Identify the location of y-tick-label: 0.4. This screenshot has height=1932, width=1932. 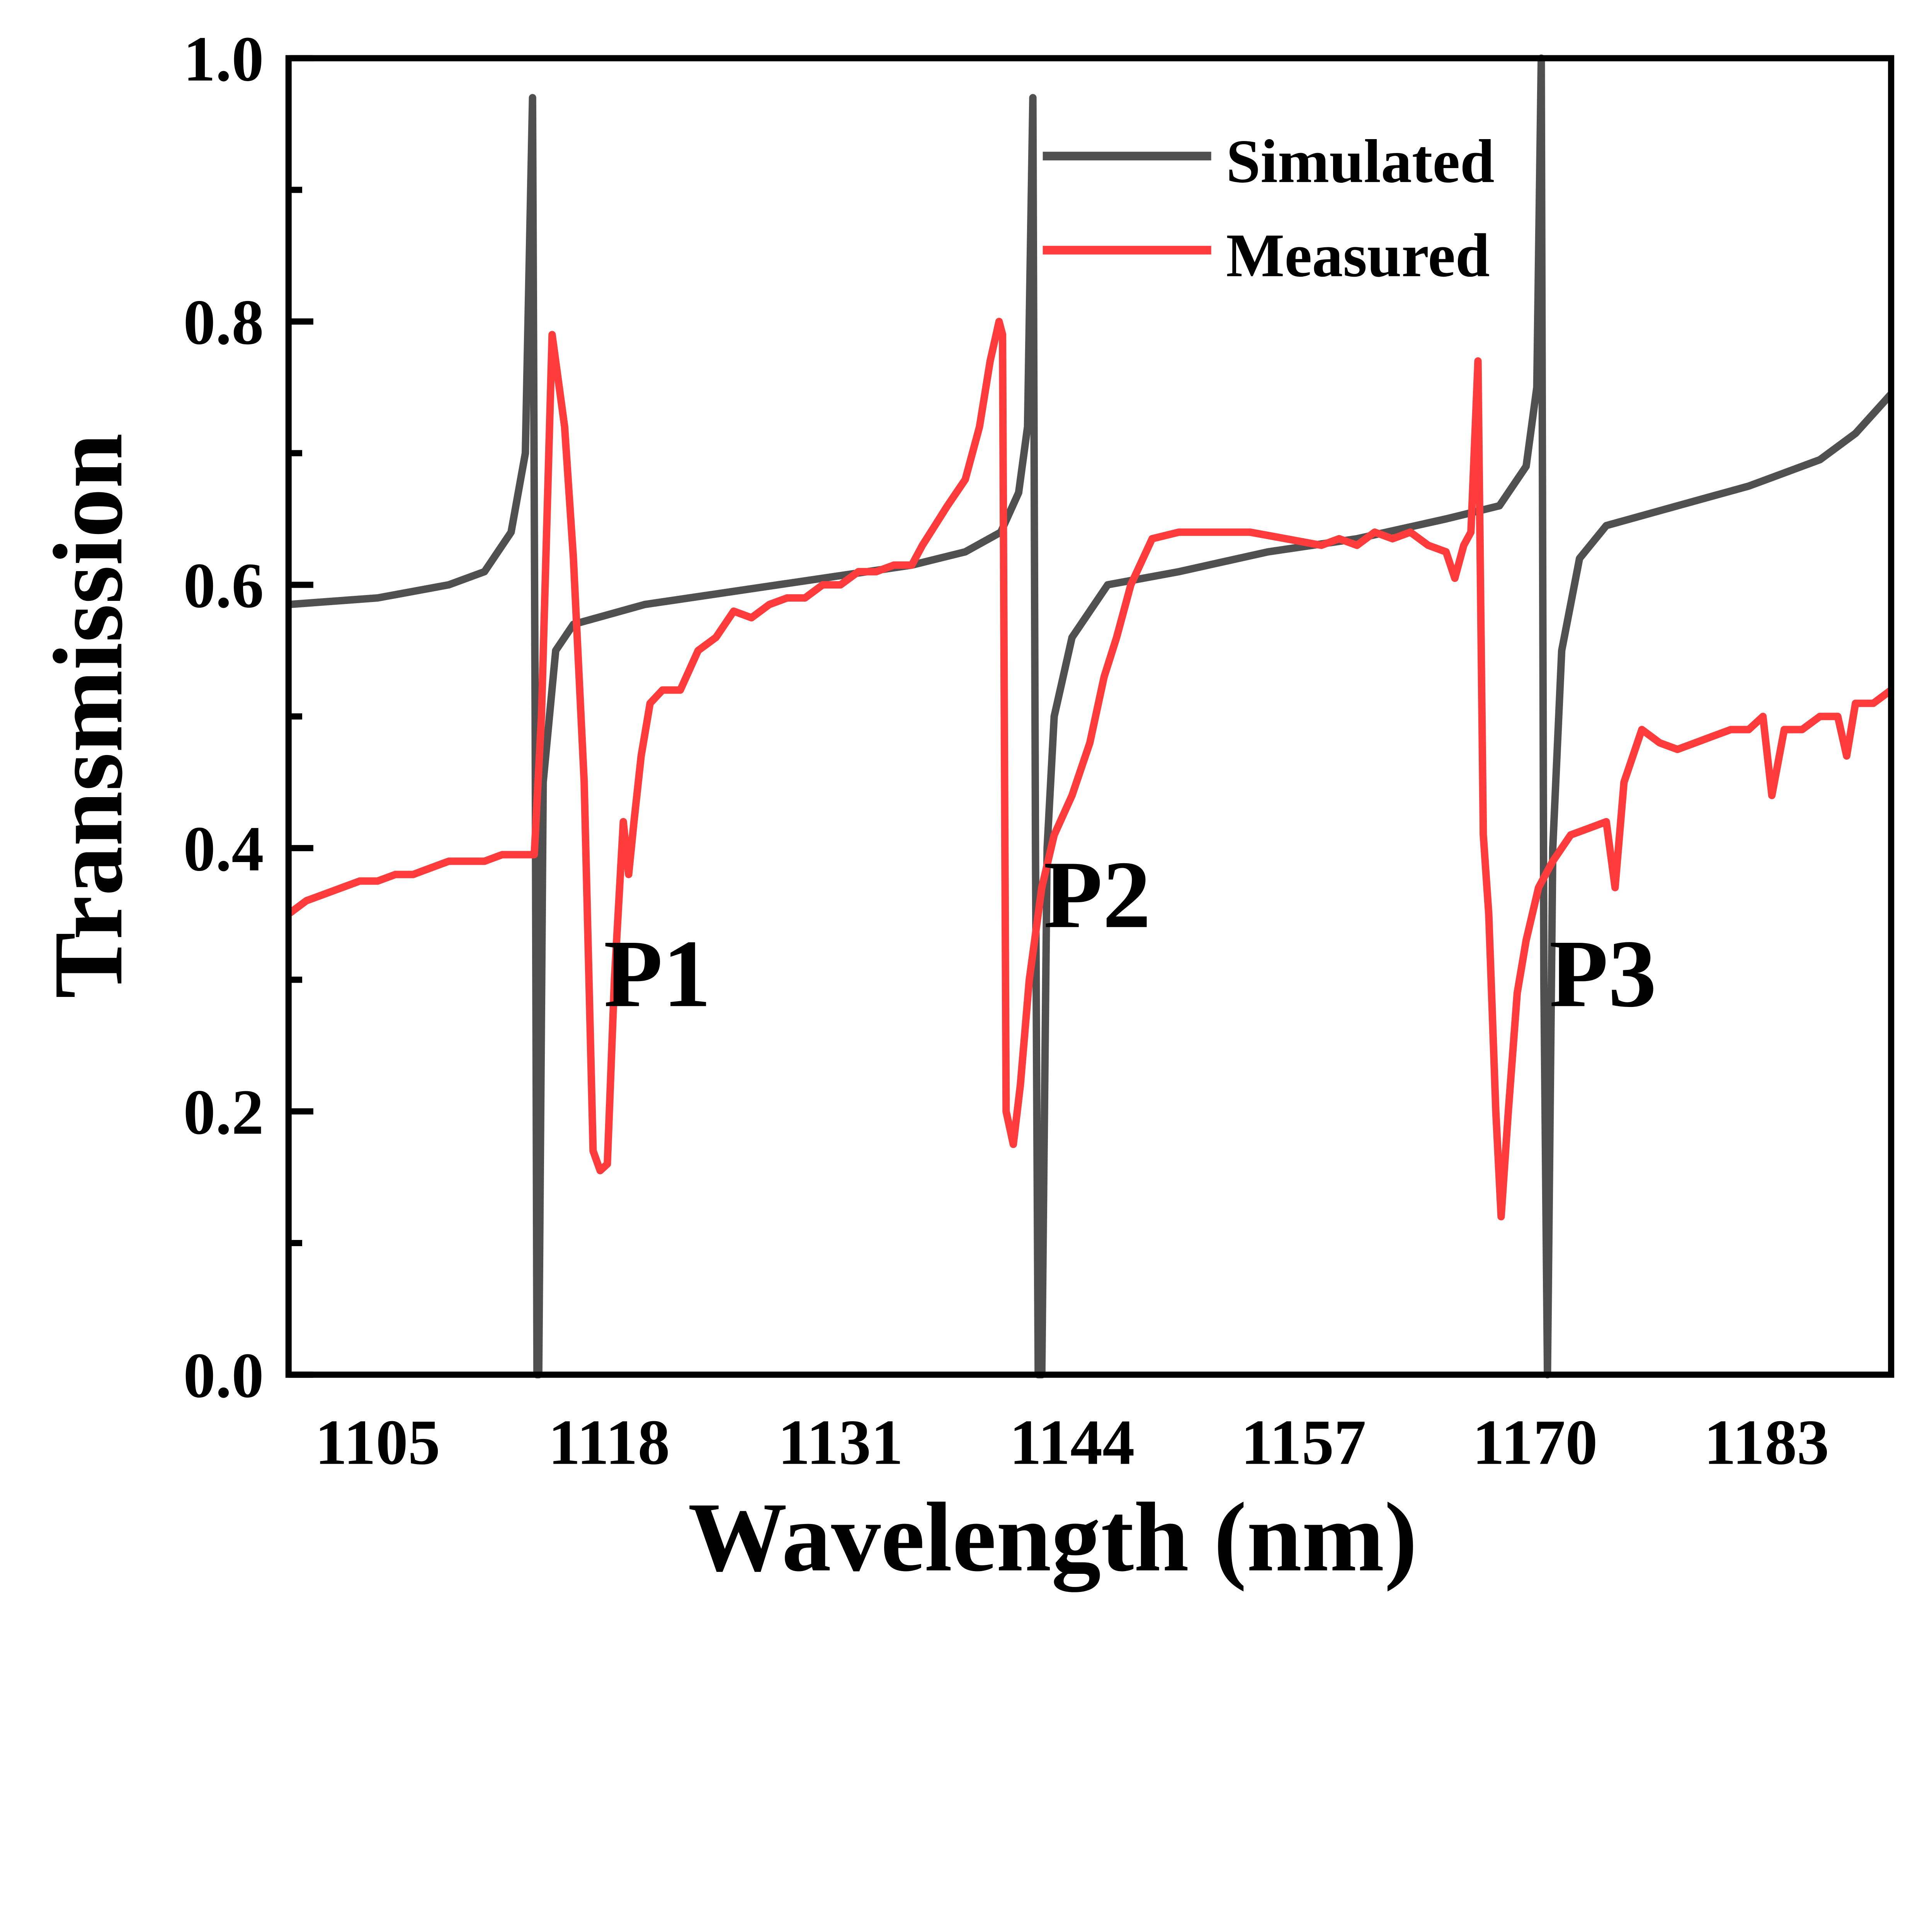
(223, 849).